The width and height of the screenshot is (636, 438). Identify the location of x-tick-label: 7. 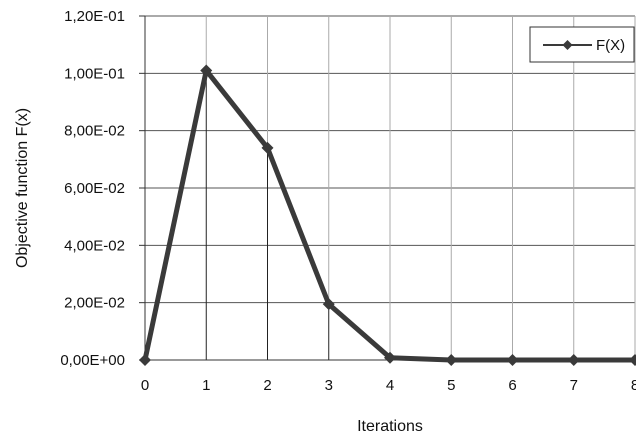
(574, 385).